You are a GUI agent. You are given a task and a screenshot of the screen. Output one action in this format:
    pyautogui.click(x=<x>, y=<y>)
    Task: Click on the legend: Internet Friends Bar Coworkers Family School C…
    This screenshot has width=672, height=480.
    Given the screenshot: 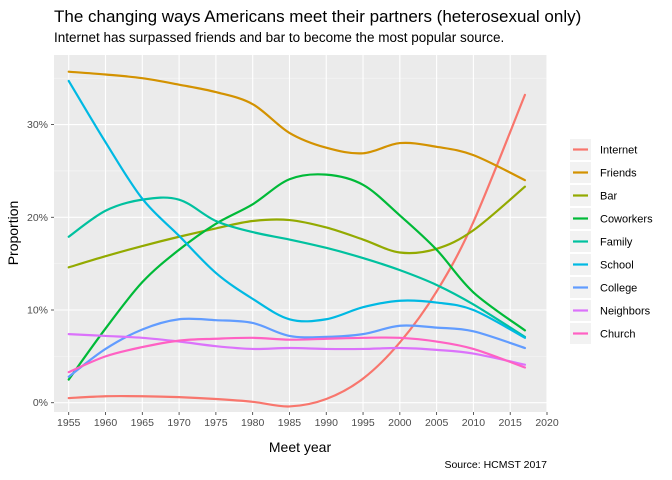 What is the action you would take?
    pyautogui.click(x=617, y=241)
    